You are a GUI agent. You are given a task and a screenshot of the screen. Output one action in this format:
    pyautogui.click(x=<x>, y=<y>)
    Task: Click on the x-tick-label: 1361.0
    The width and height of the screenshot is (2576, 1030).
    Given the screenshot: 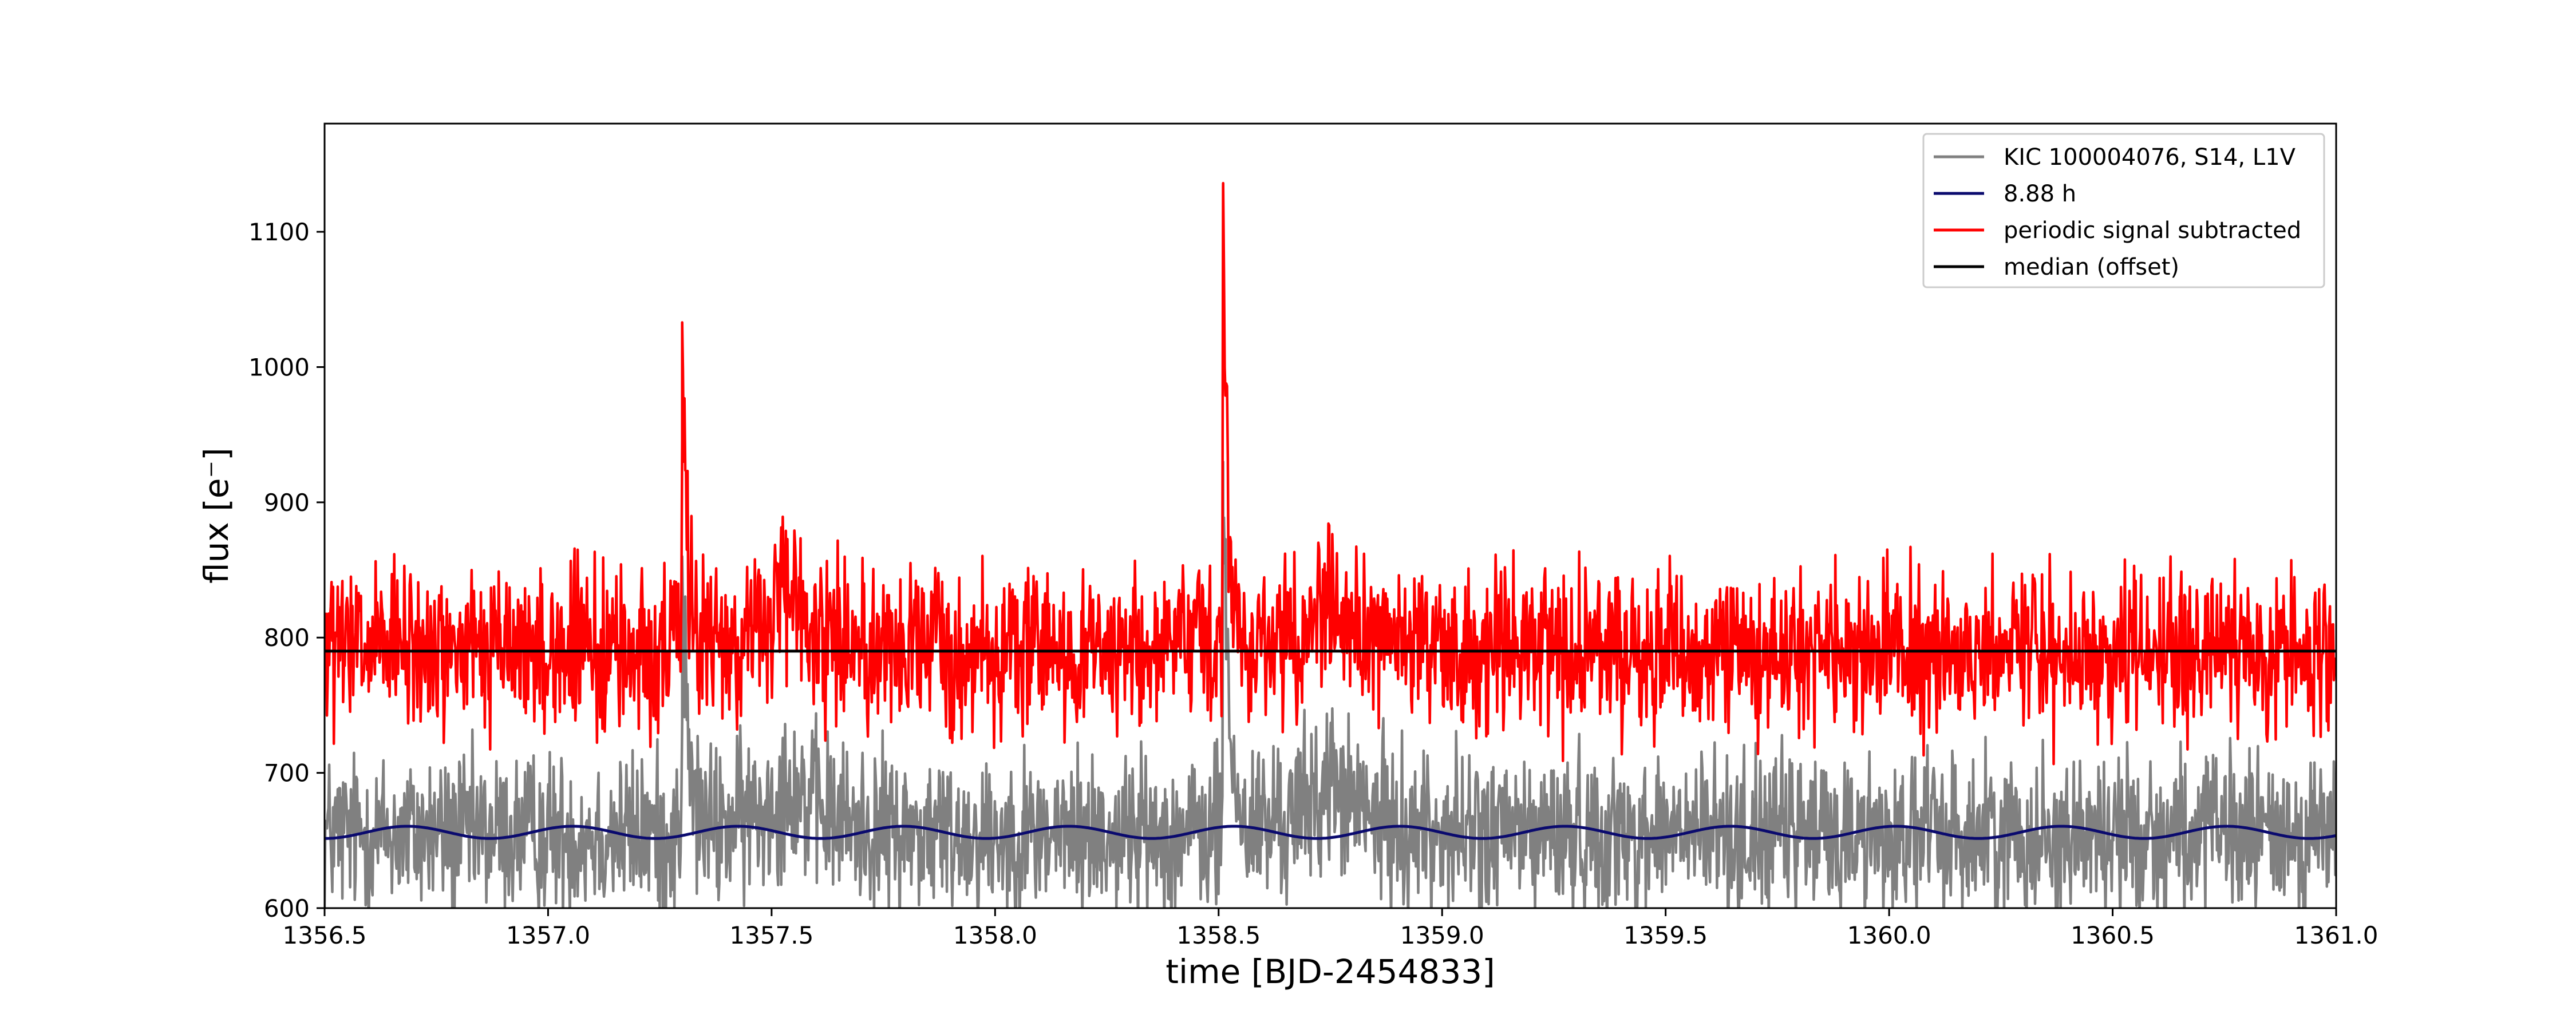 What is the action you would take?
    pyautogui.click(x=2336, y=935)
    